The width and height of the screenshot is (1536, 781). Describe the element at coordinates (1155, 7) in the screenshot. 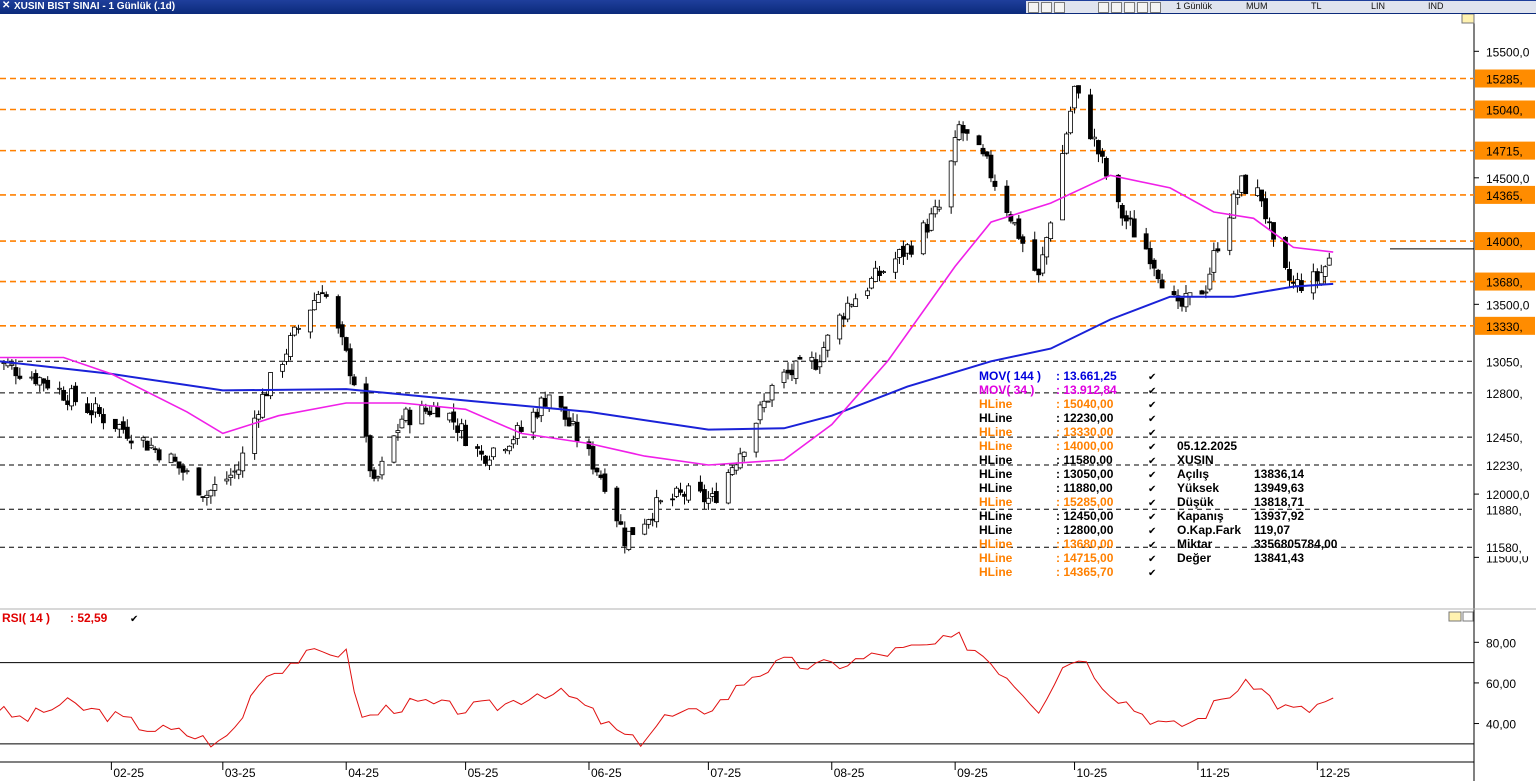

I see `move-icon` at that location.